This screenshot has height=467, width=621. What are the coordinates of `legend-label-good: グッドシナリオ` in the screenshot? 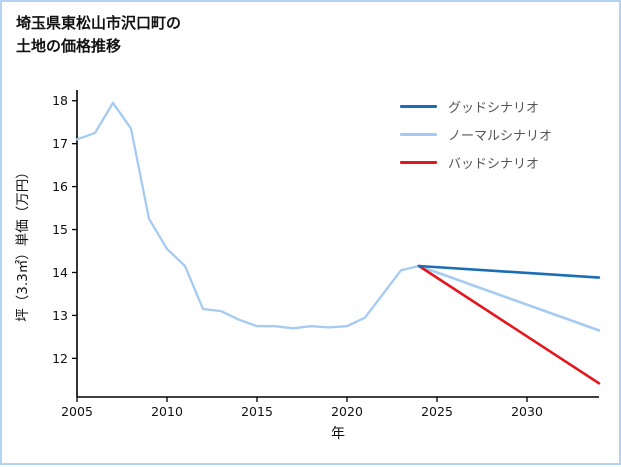 It's located at (494, 108).